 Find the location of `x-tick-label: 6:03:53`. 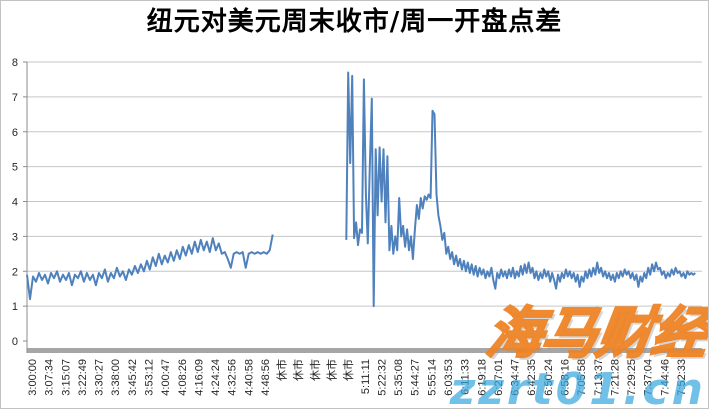

x-tick-label: 6:03:53 is located at coordinates (449, 377).